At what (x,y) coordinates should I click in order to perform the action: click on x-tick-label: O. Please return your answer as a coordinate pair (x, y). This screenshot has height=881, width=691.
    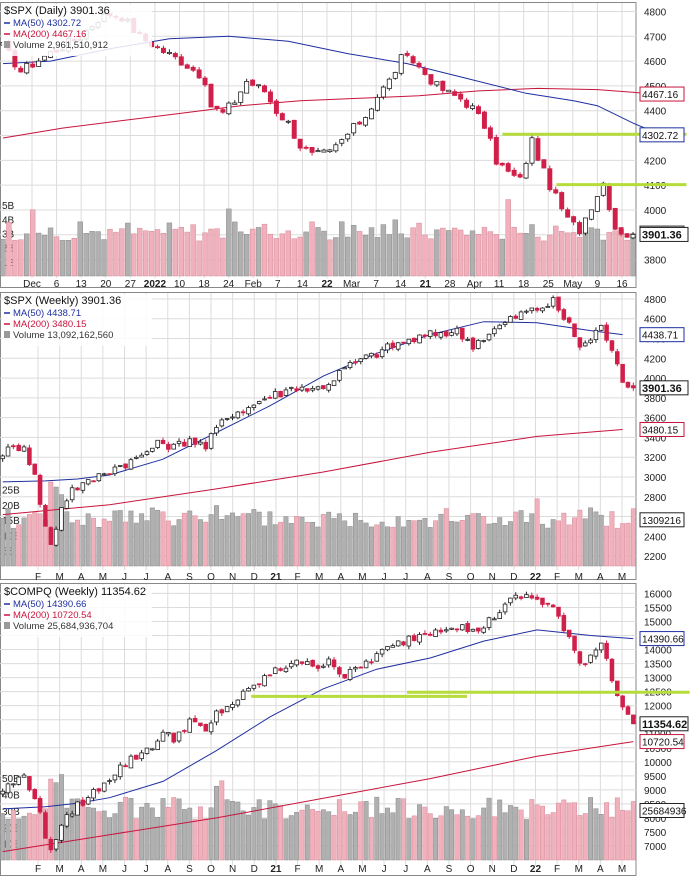
    Looking at the image, I should click on (471, 577).